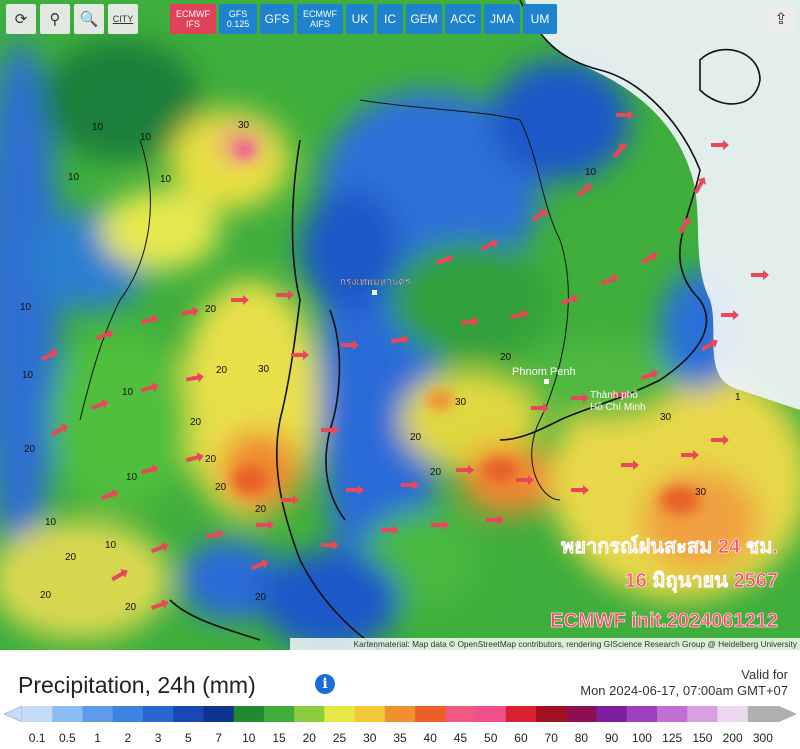 This screenshot has height=749, width=800. I want to click on model-button: ACC, so click(463, 19).